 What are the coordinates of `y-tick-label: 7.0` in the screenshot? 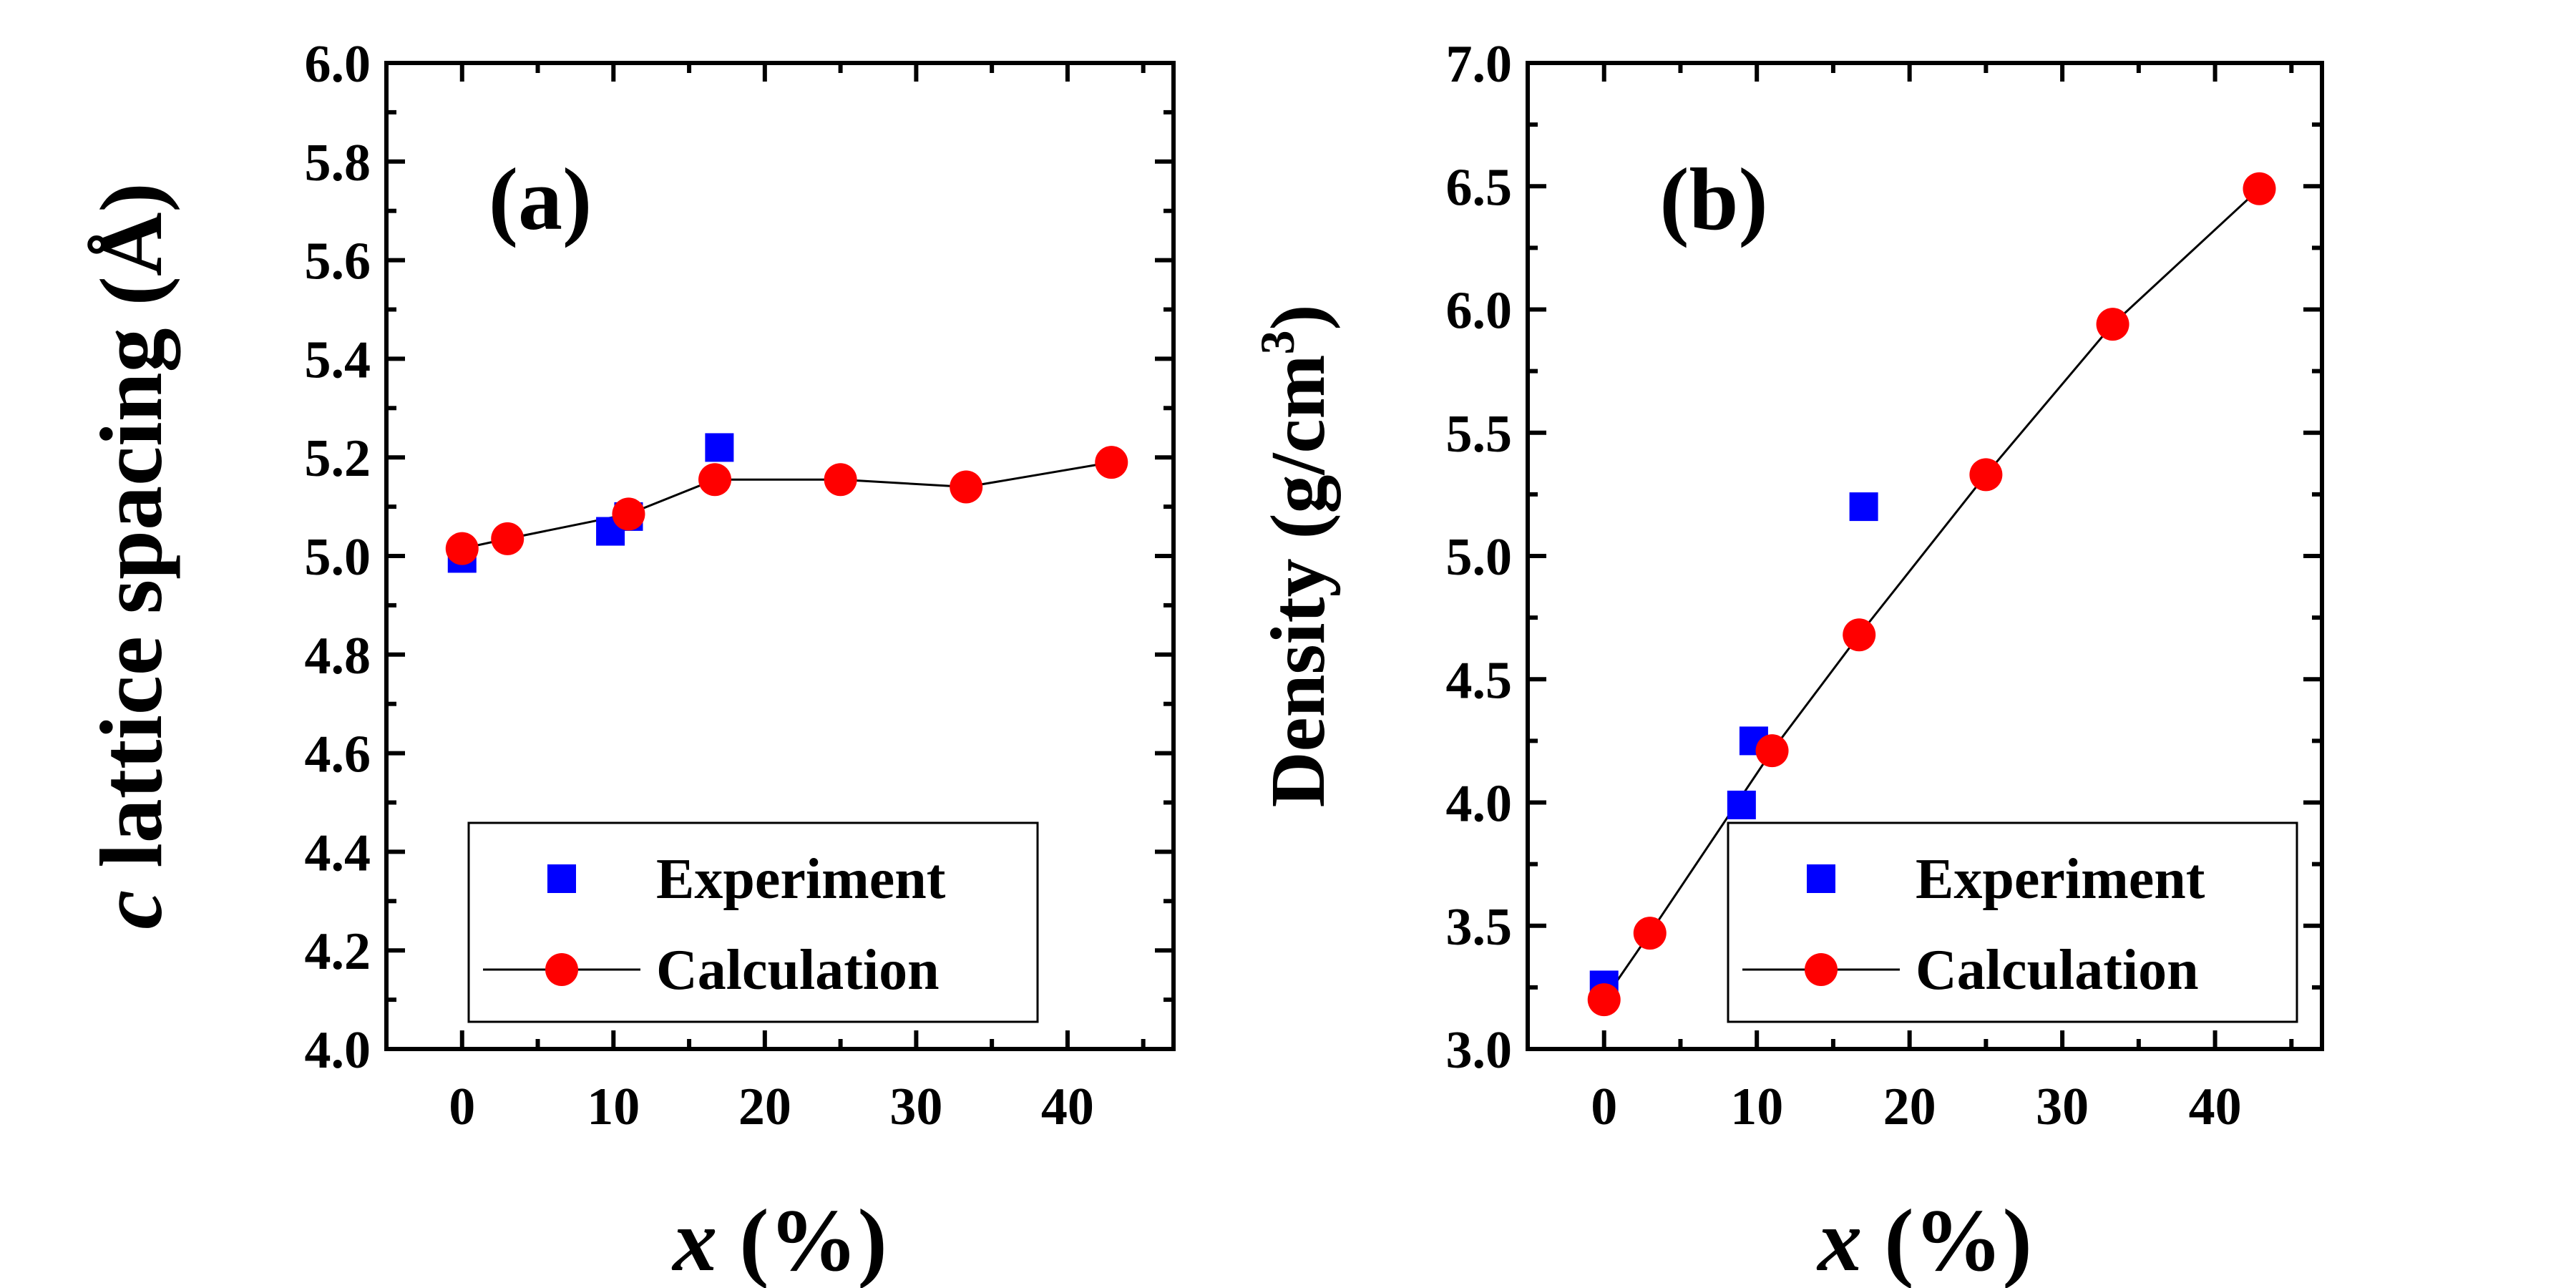 It's located at (1479, 64).